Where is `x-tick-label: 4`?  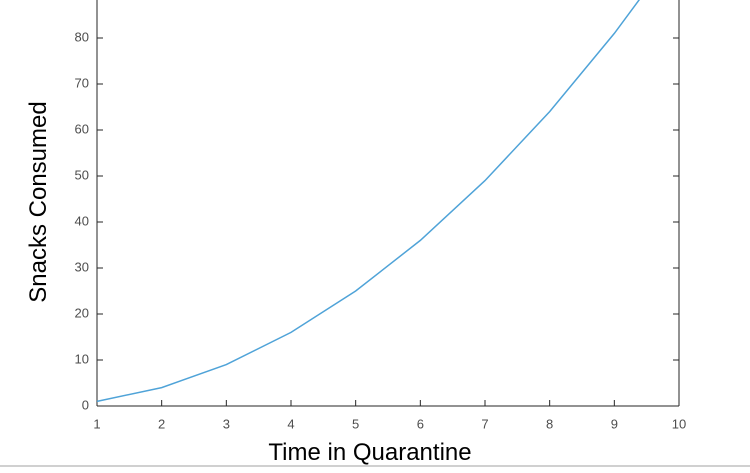 x-tick-label: 4 is located at coordinates (290, 423).